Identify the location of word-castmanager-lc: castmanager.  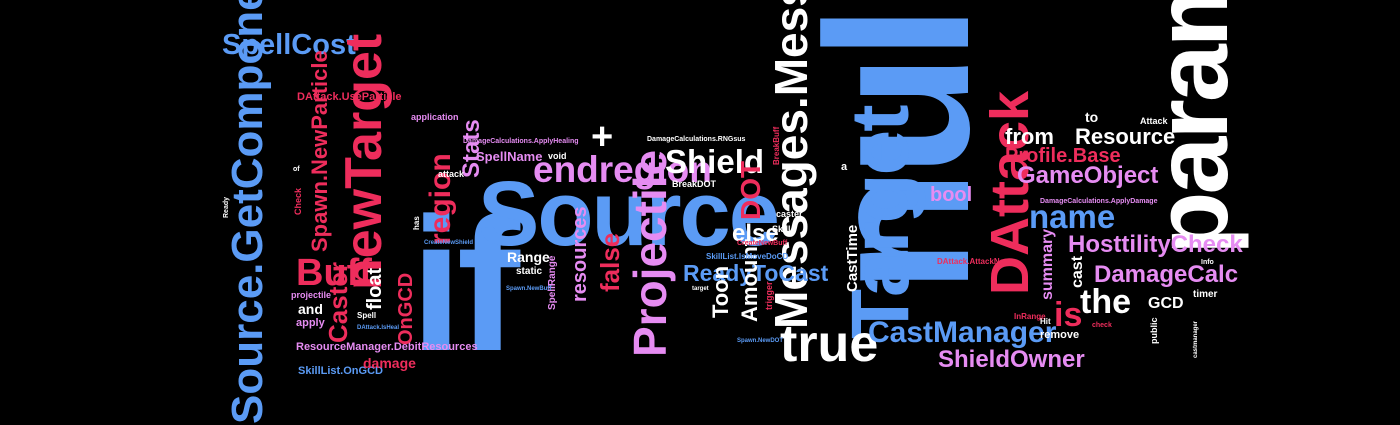
(1196, 339).